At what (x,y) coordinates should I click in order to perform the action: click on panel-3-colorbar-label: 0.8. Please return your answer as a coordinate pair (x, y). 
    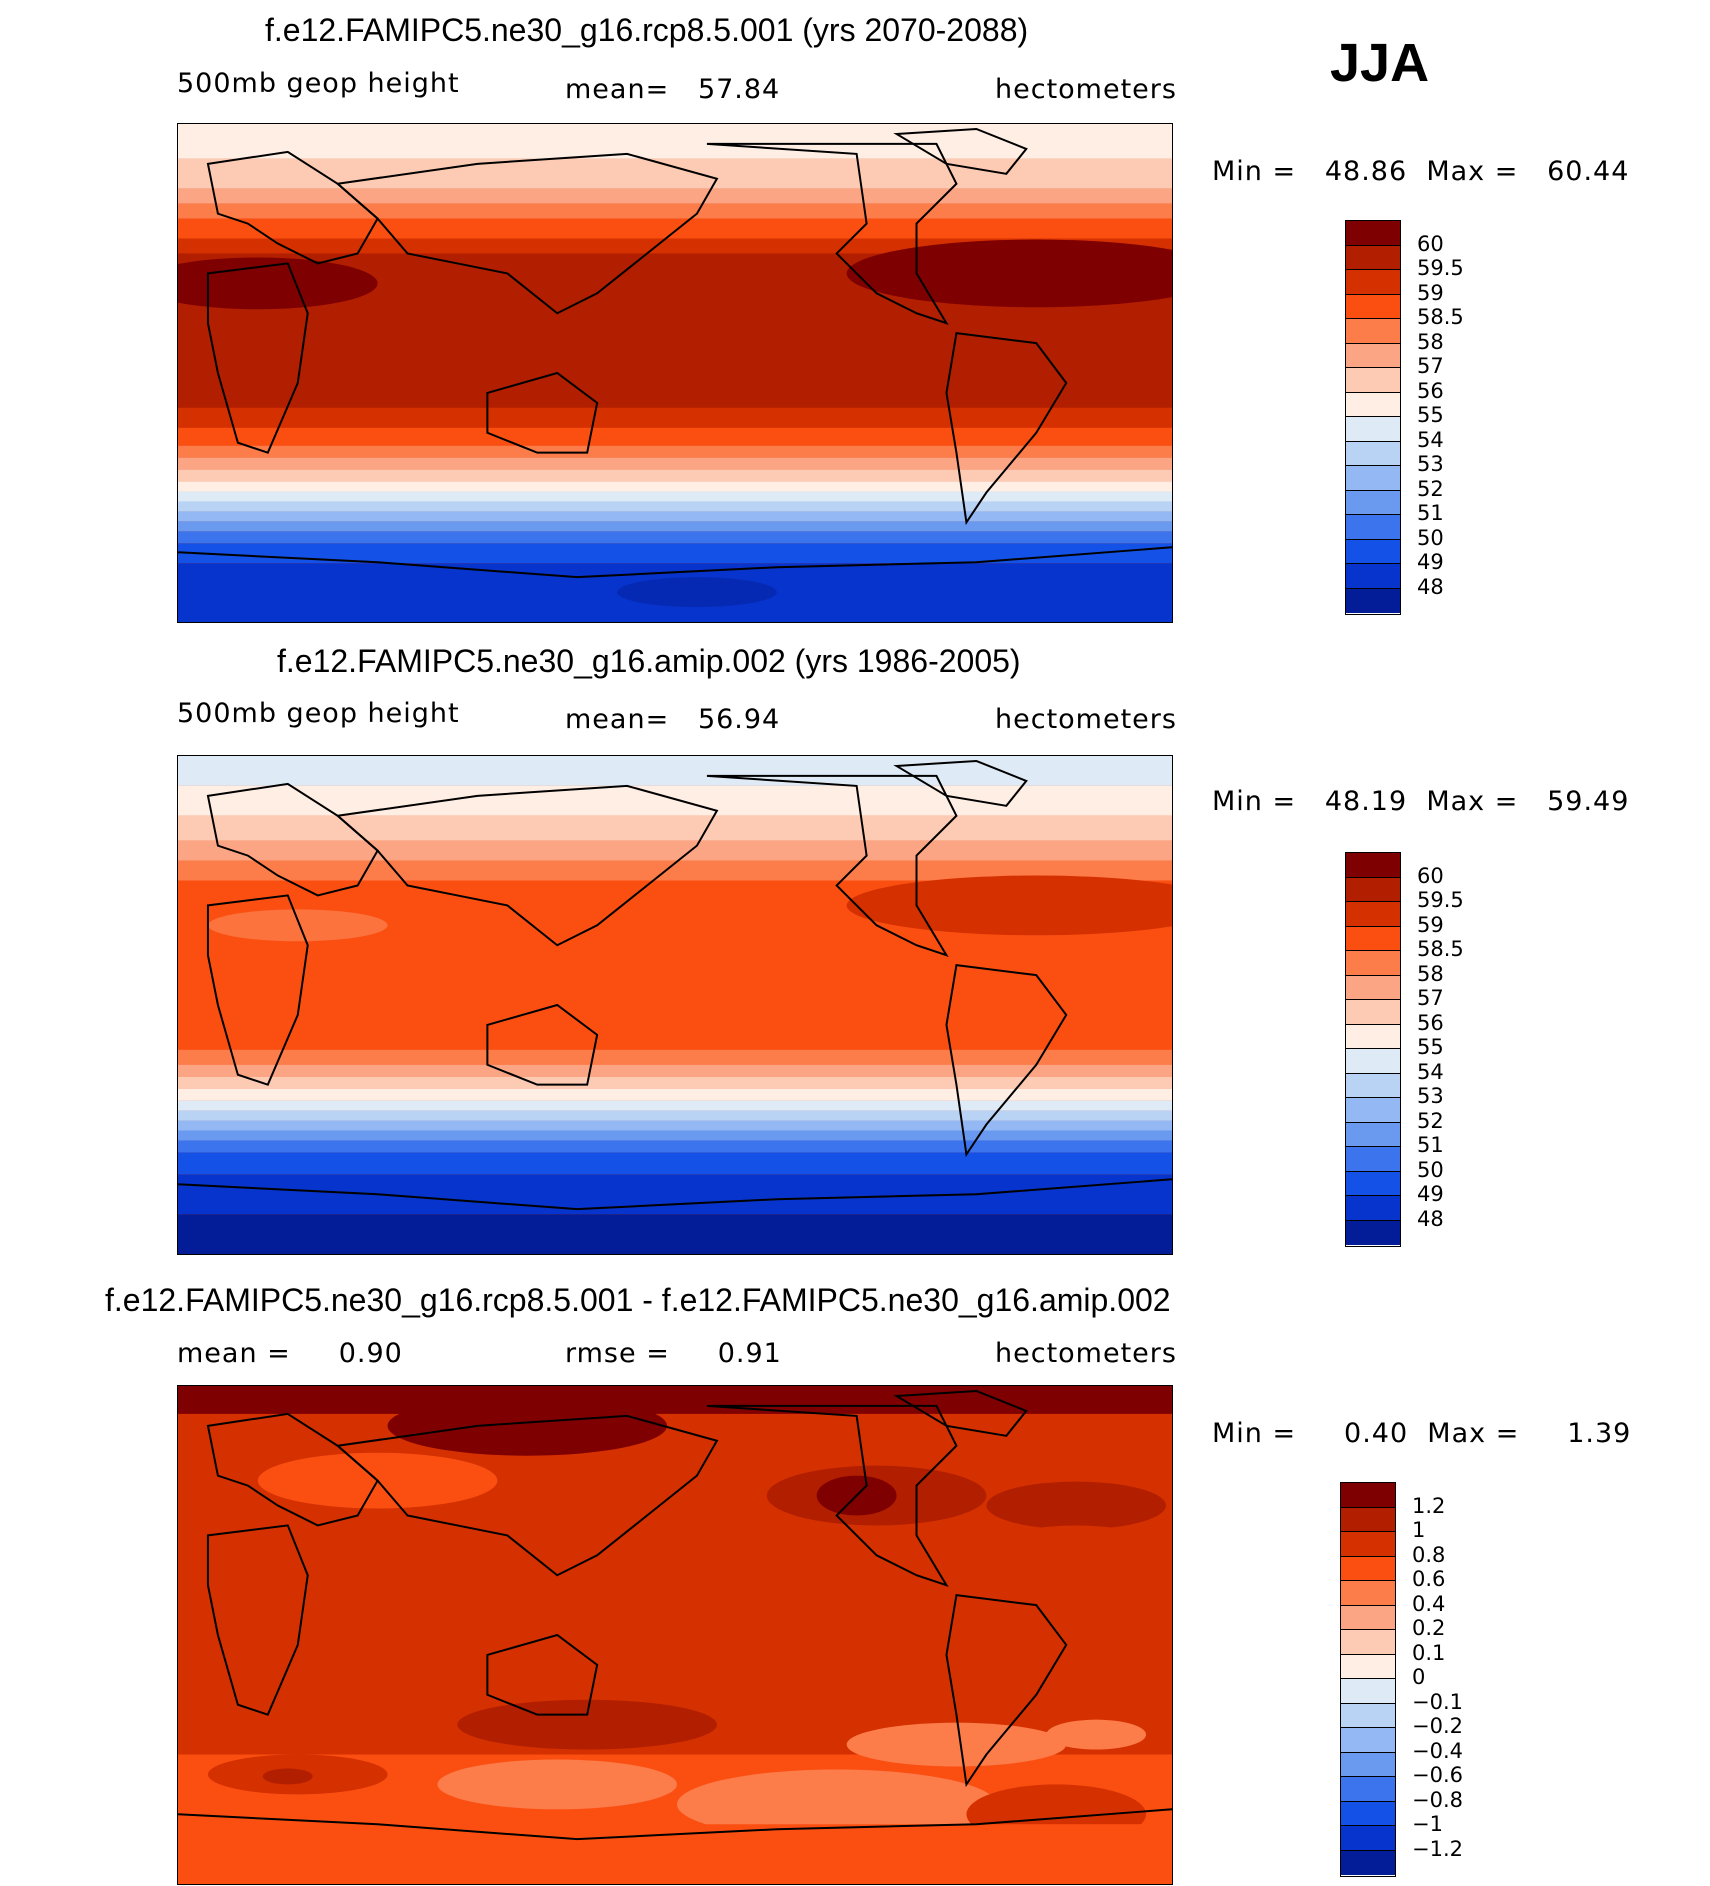
    Looking at the image, I should click on (1429, 1554).